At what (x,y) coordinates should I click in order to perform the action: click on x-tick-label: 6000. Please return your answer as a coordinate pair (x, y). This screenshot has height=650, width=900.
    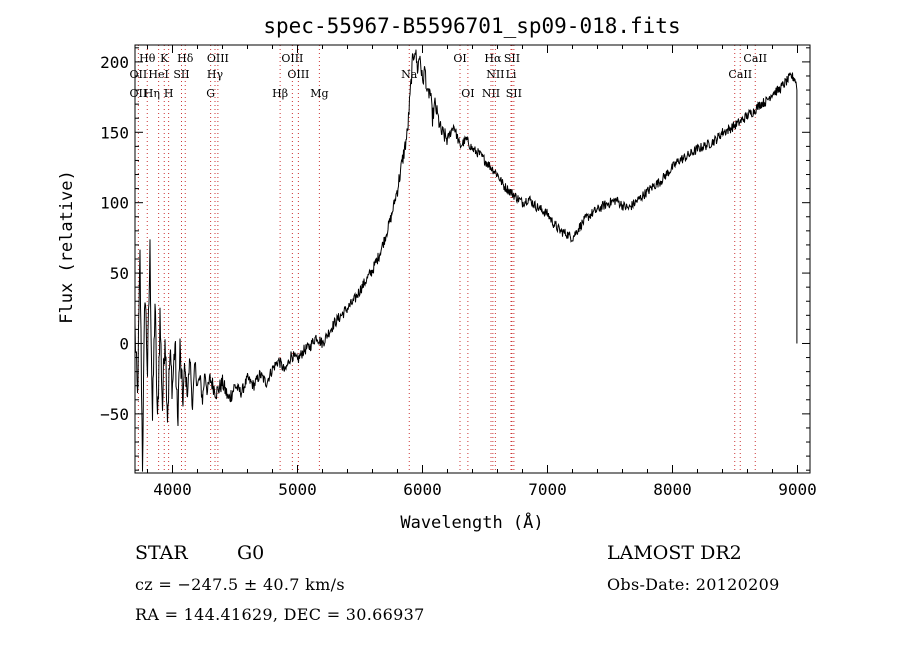
    Looking at the image, I should click on (422, 489).